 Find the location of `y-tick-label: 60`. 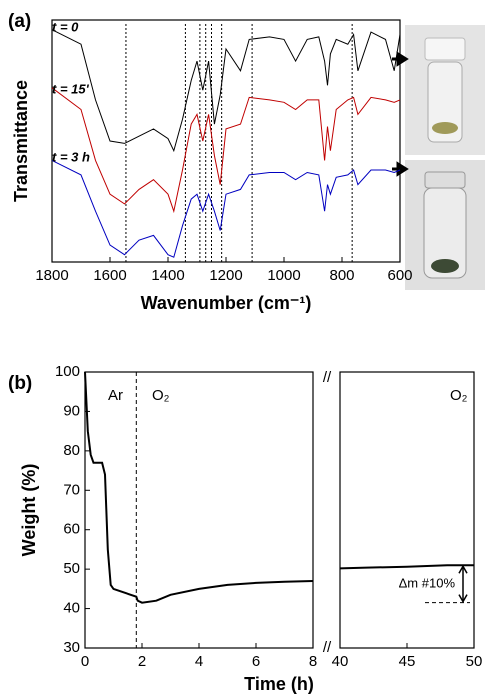

y-tick-label: 60 is located at coordinates (71, 529).